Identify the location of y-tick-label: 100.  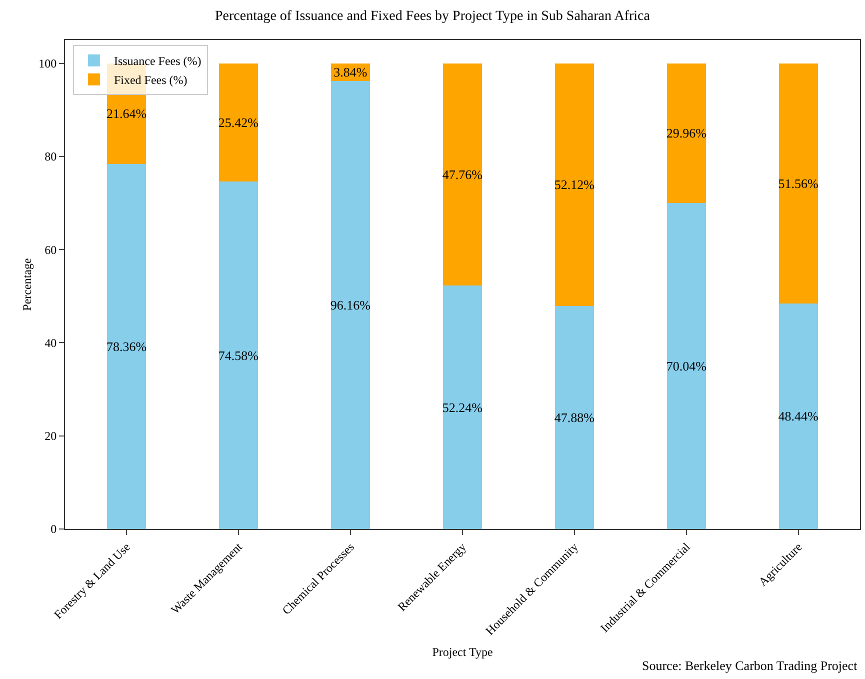
(47, 63).